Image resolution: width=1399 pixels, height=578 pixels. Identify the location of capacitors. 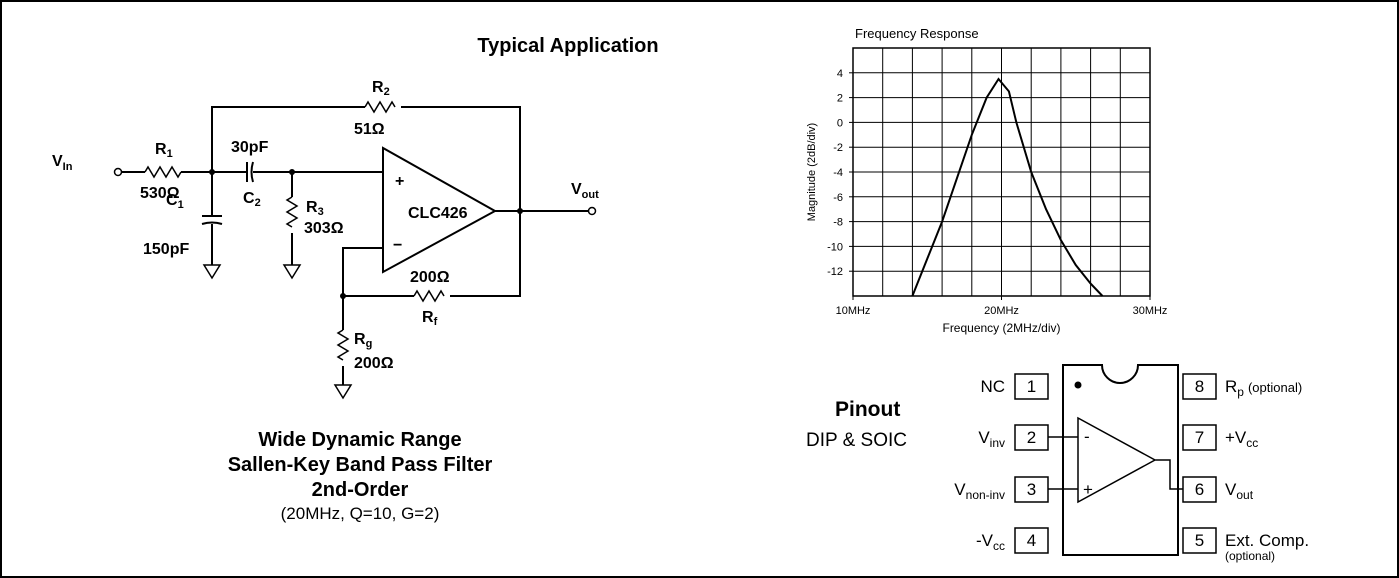
(227, 193).